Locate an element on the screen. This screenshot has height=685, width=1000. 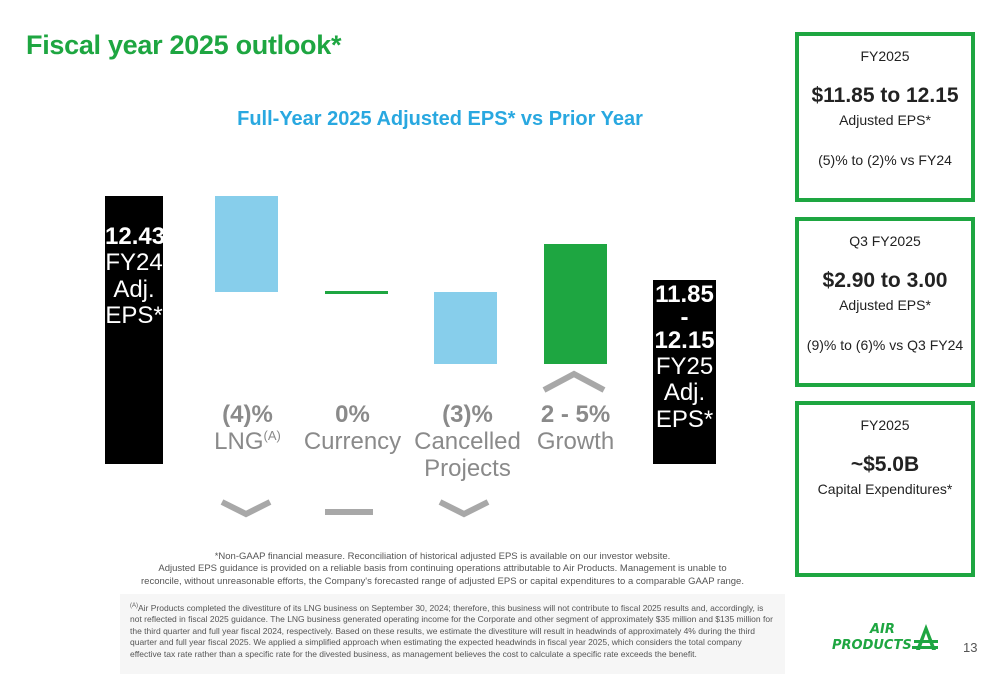
growth-pct: 2 - 5% is located at coordinates (575, 414).